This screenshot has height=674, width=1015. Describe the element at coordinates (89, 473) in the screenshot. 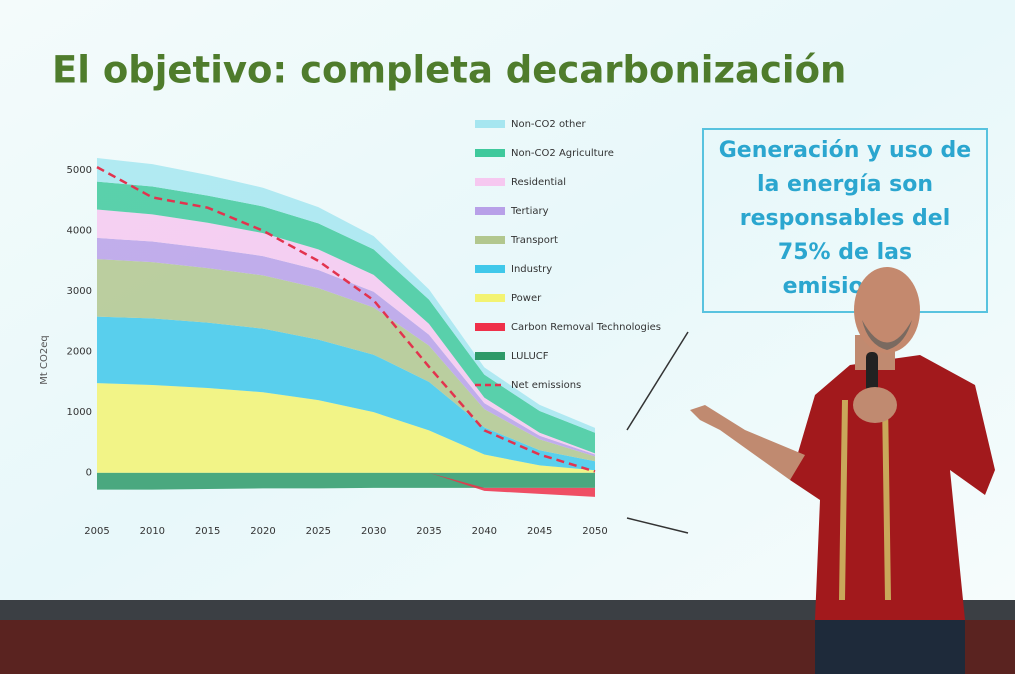

I see `y-tick-label: 0` at that location.